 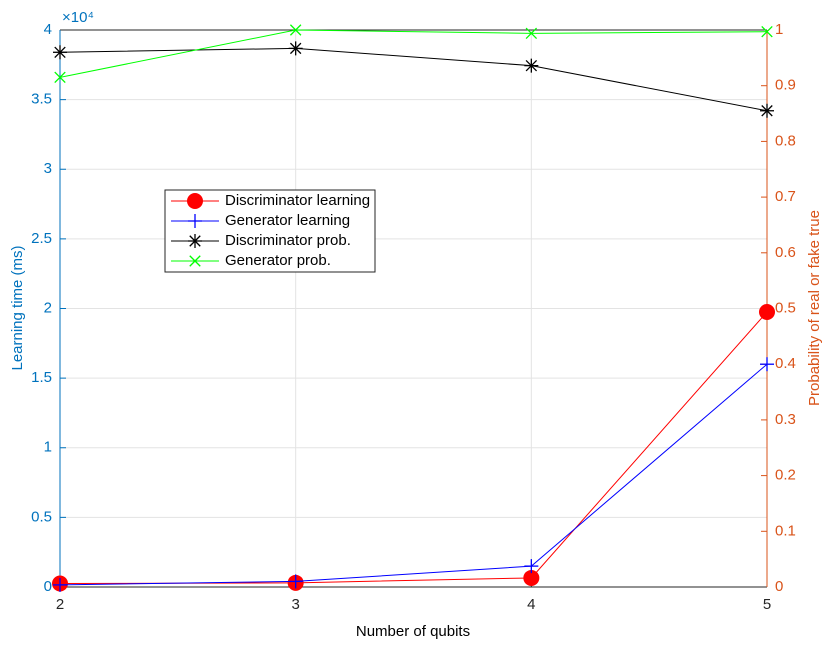 I want to click on y-tick-label: 1.5, so click(x=41, y=377).